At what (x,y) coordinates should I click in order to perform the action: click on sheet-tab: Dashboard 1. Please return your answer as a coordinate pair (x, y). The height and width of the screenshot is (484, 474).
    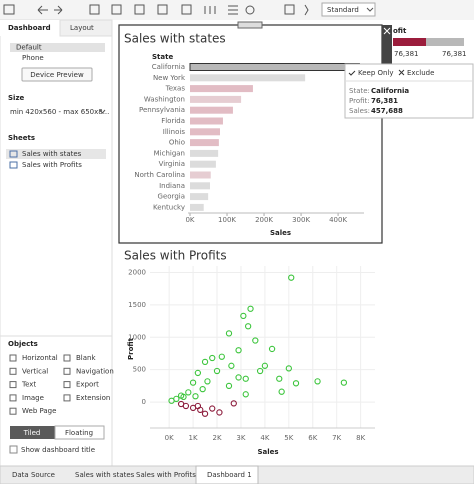
    Looking at the image, I should click on (229, 475).